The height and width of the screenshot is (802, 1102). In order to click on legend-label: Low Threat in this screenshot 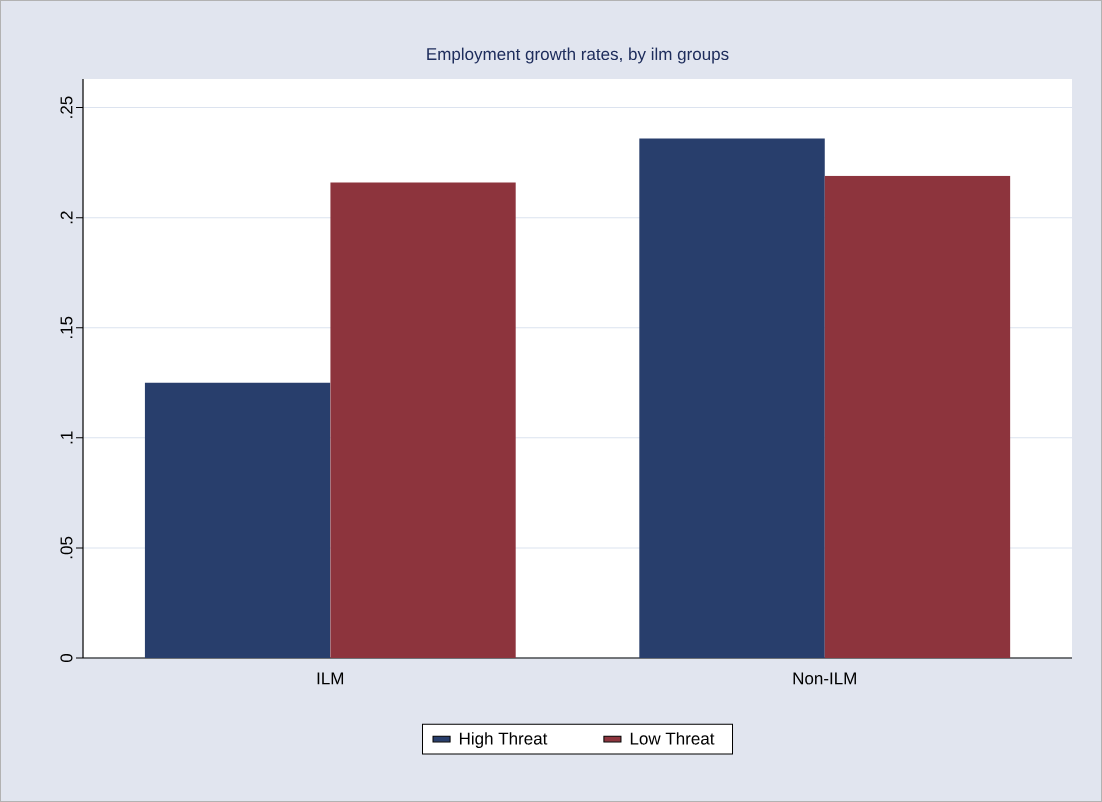, I will do `click(672, 738)`.